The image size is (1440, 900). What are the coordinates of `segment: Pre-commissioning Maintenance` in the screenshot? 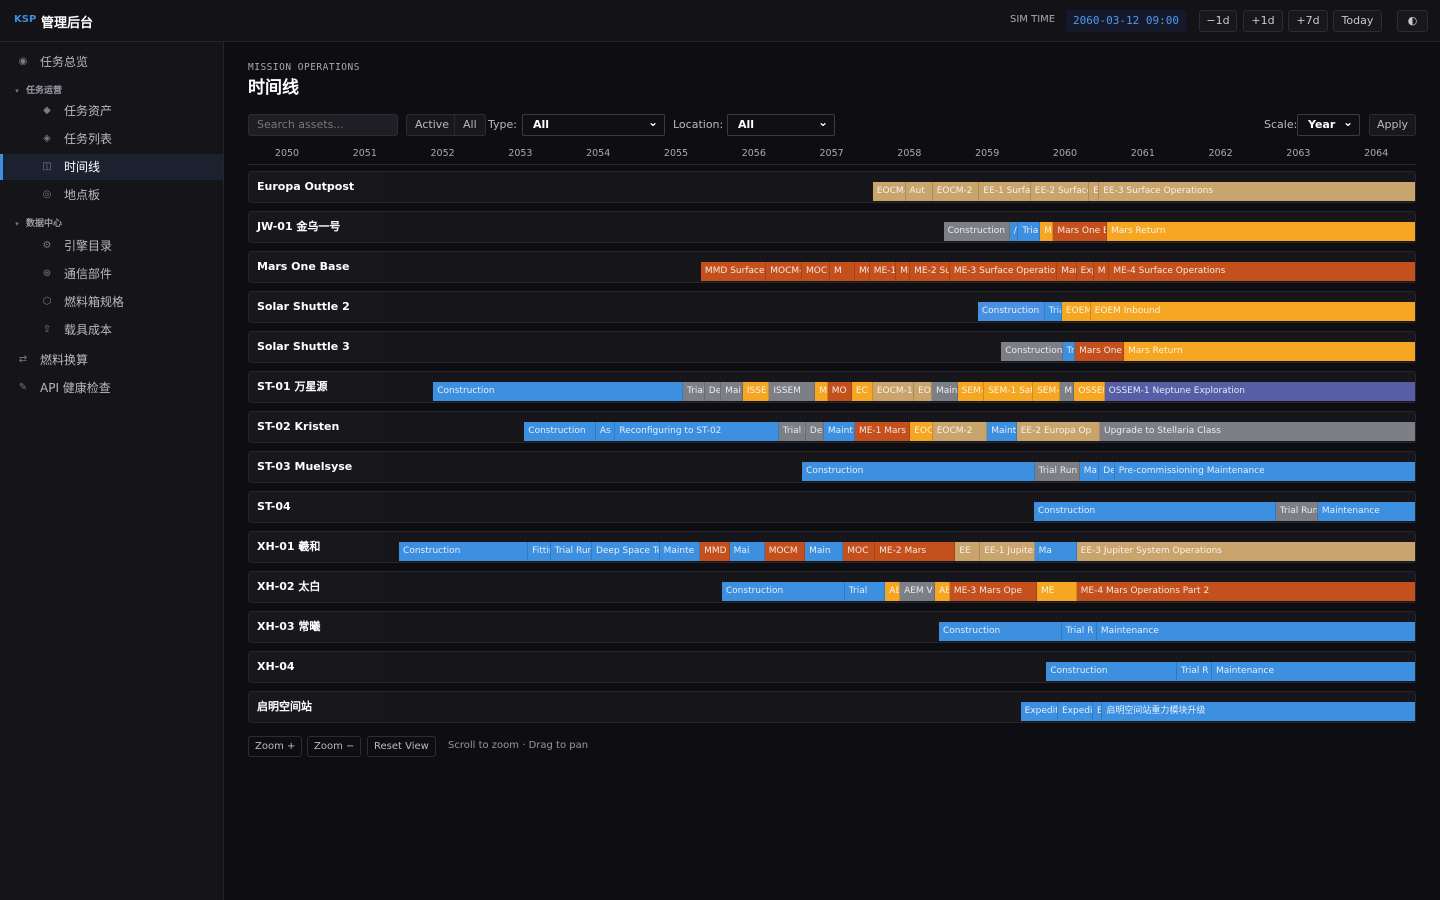 It's located at (1264, 471).